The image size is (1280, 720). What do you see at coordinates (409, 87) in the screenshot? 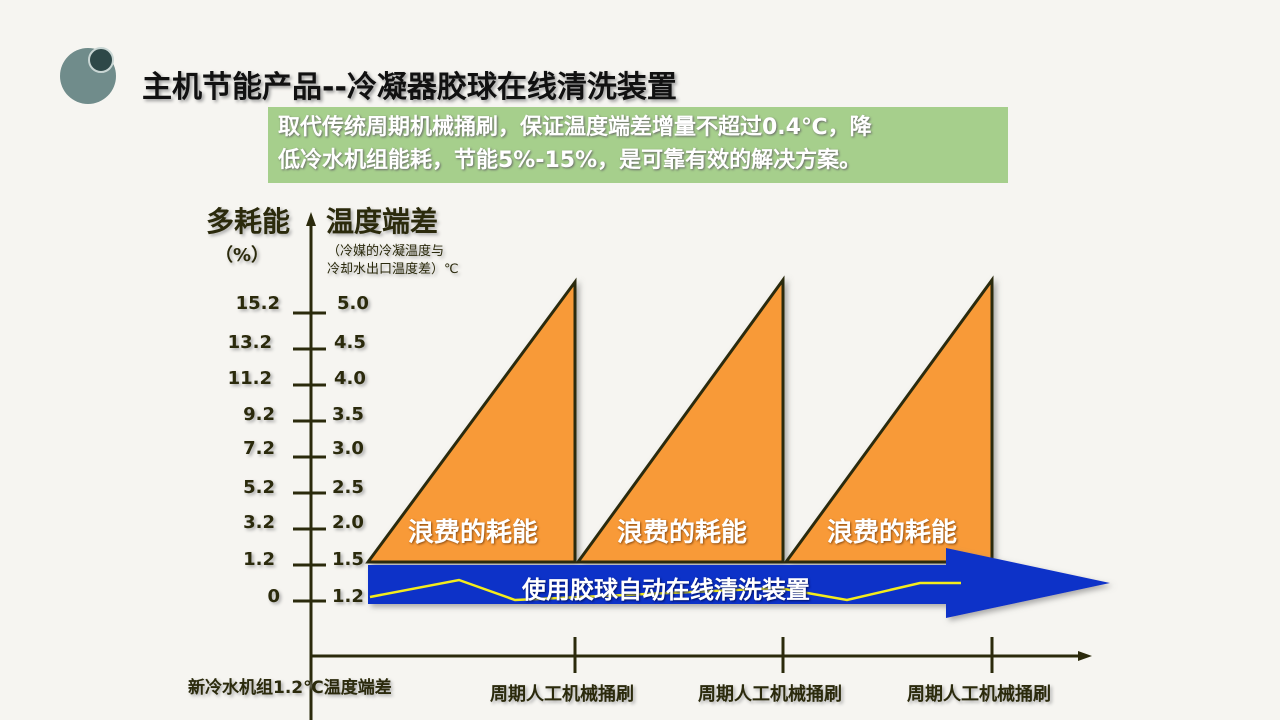
I see `page-title: 主机节能产品--冷凝器胶球在线清洗装置` at bounding box center [409, 87].